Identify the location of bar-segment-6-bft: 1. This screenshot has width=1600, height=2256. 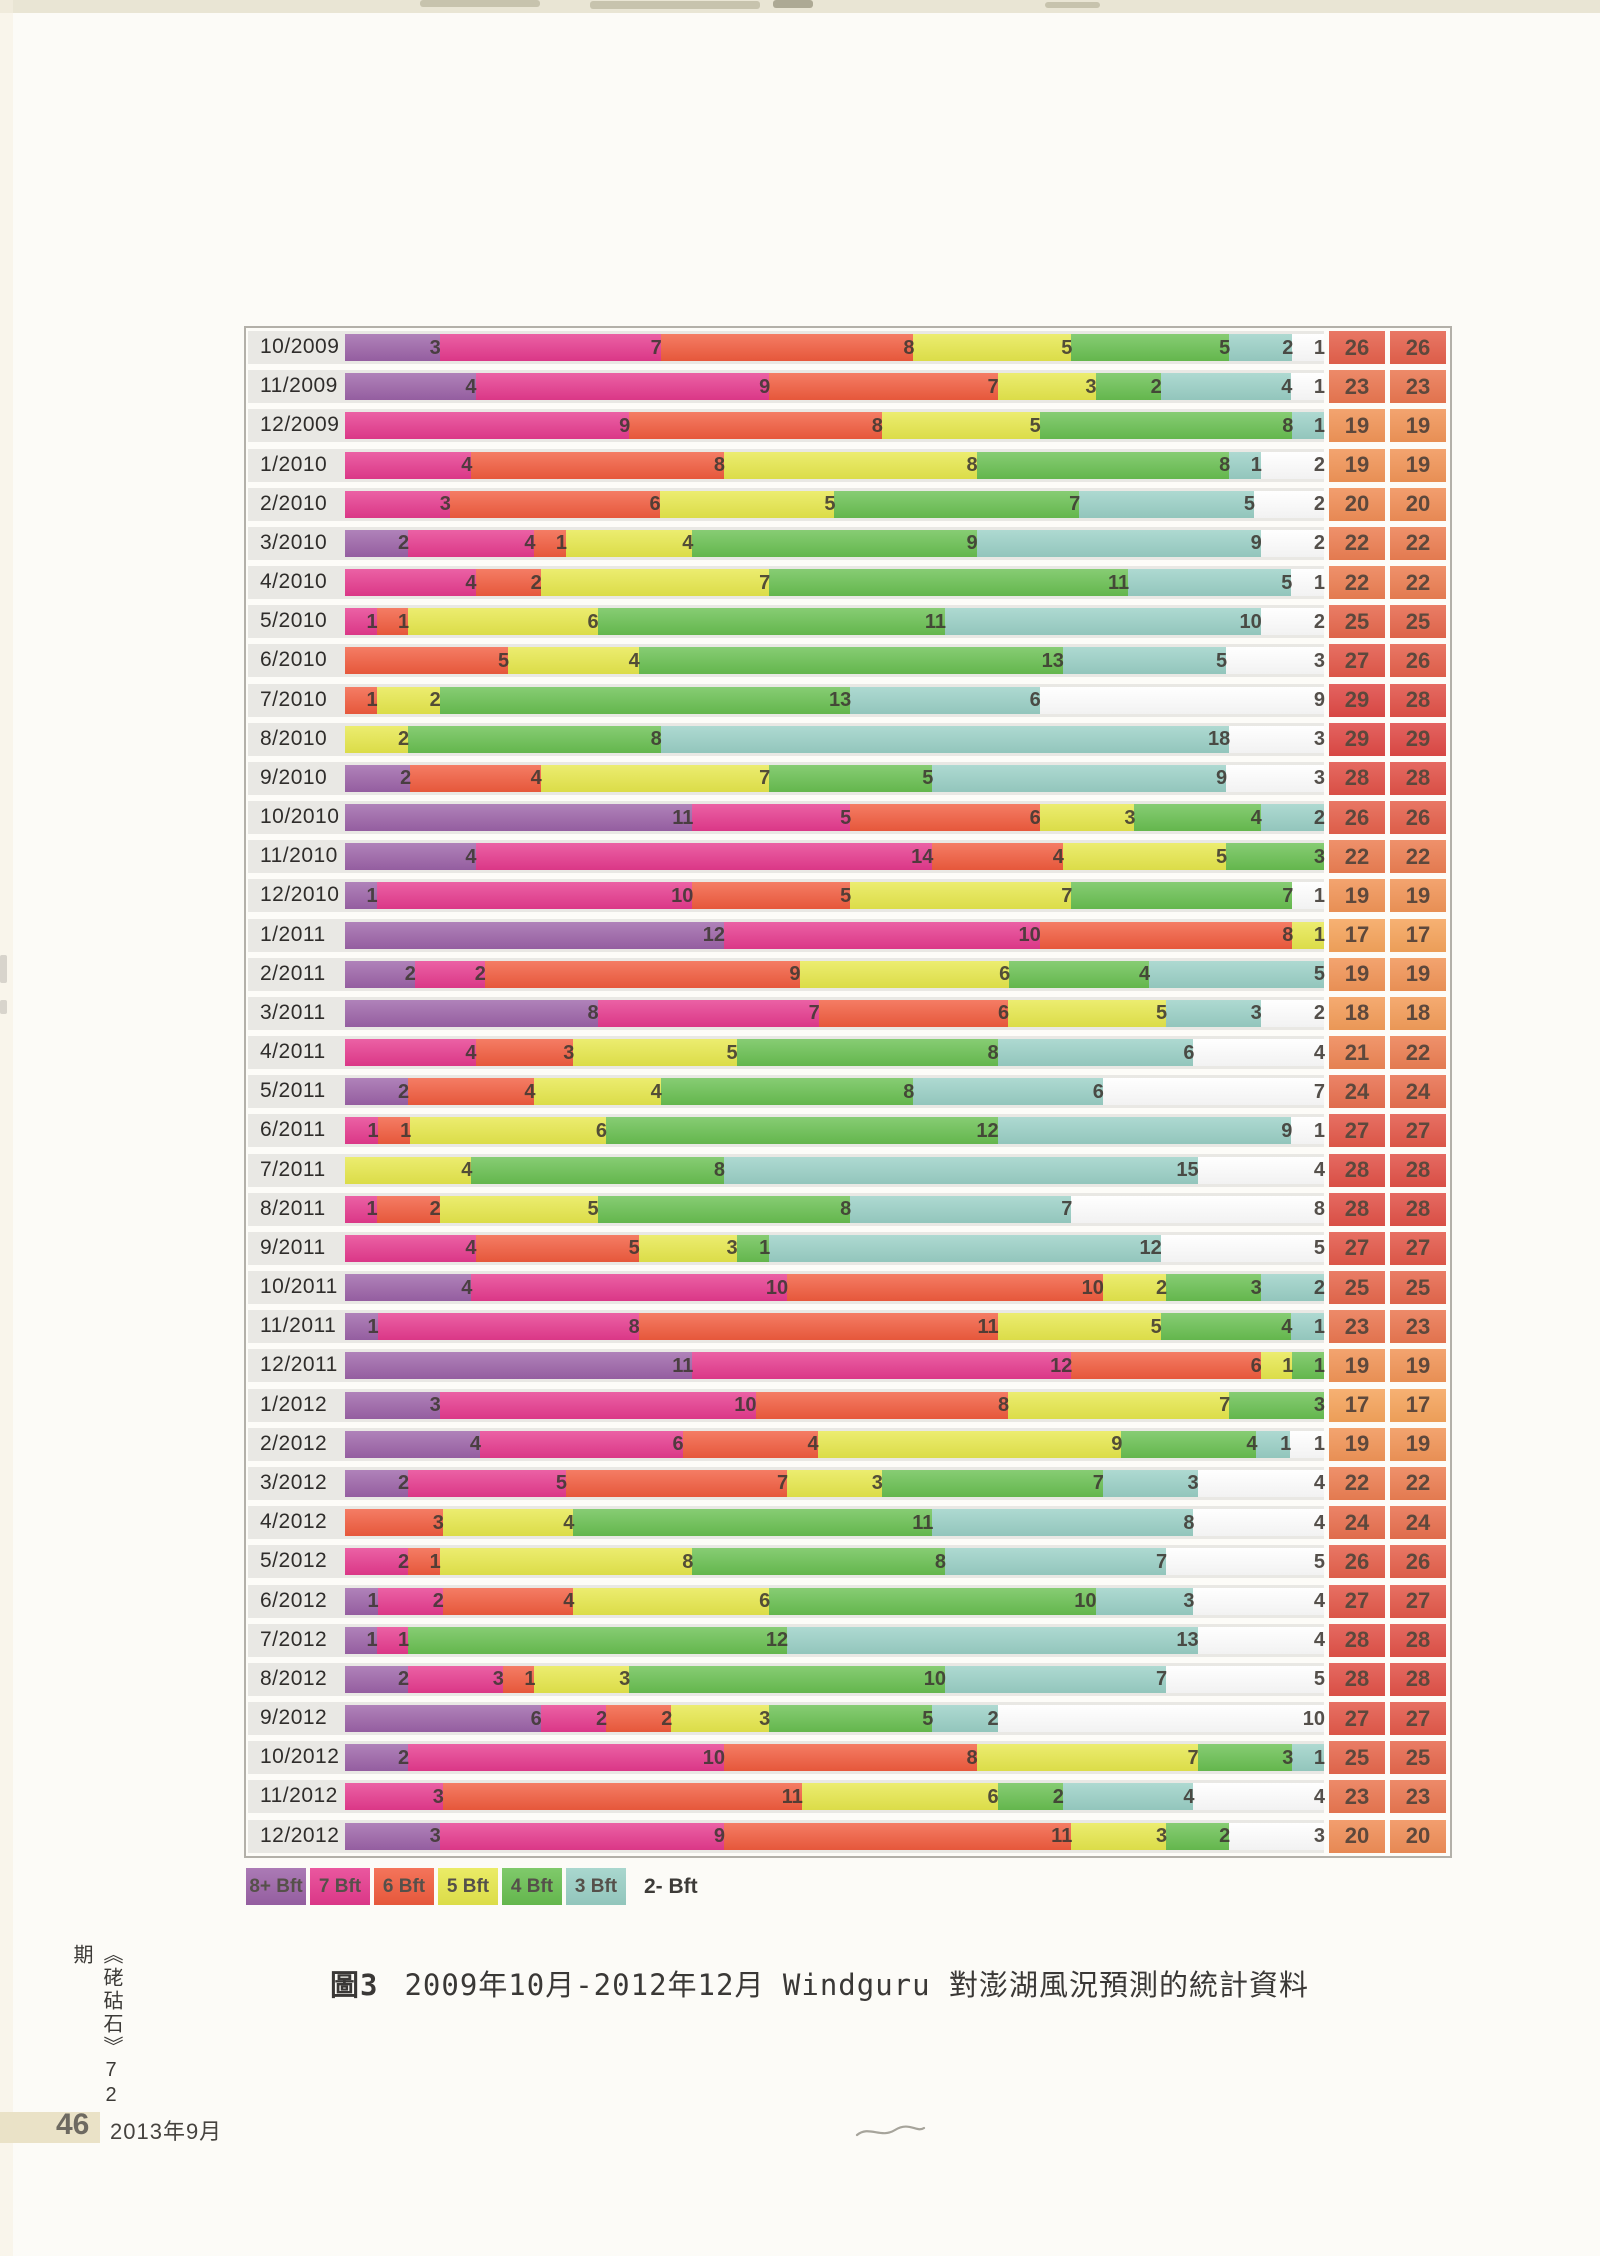
(394, 1131).